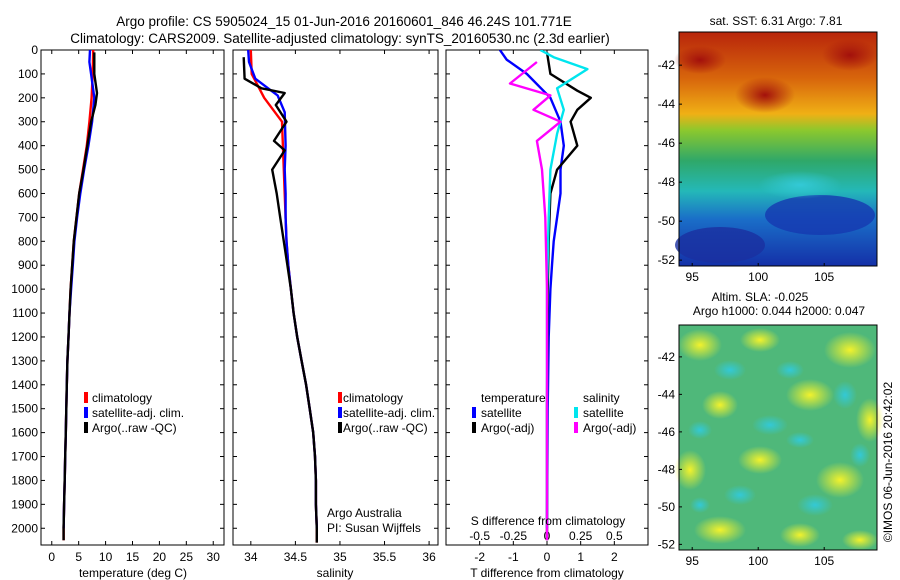 The image size is (900, 580). I want to click on y-tick-label: 700, so click(28, 217).